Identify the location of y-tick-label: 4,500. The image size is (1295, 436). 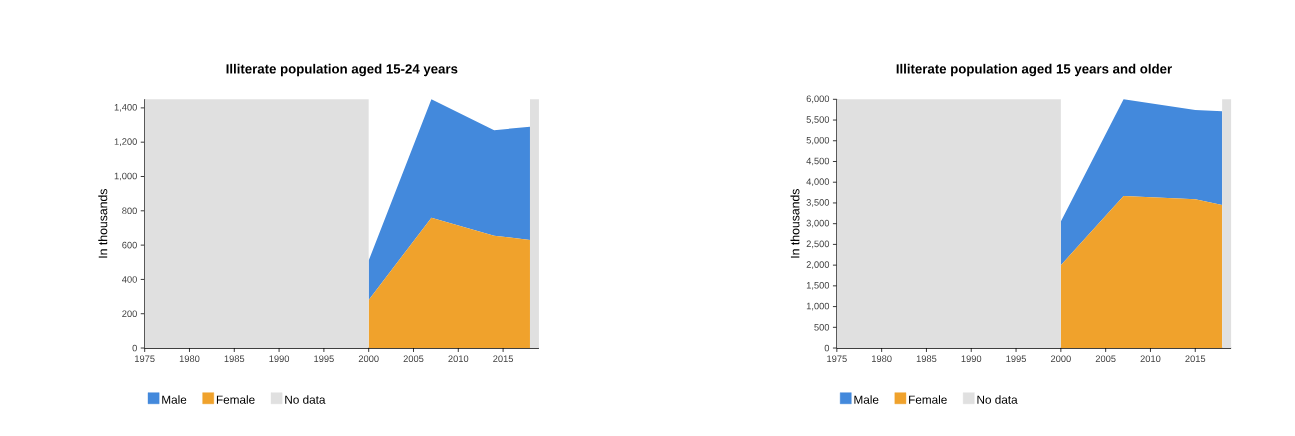
(818, 161).